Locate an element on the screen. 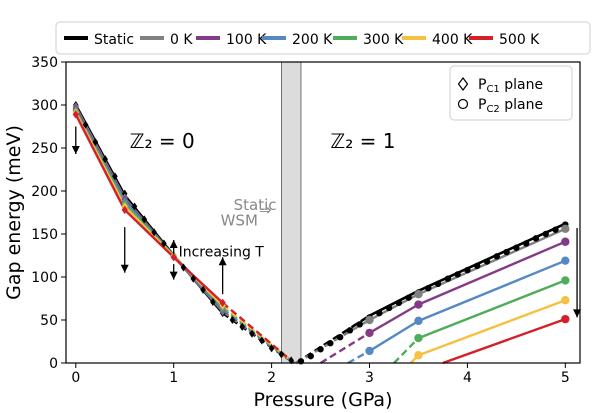  line-right-500-k is located at coordinates (504, 341).